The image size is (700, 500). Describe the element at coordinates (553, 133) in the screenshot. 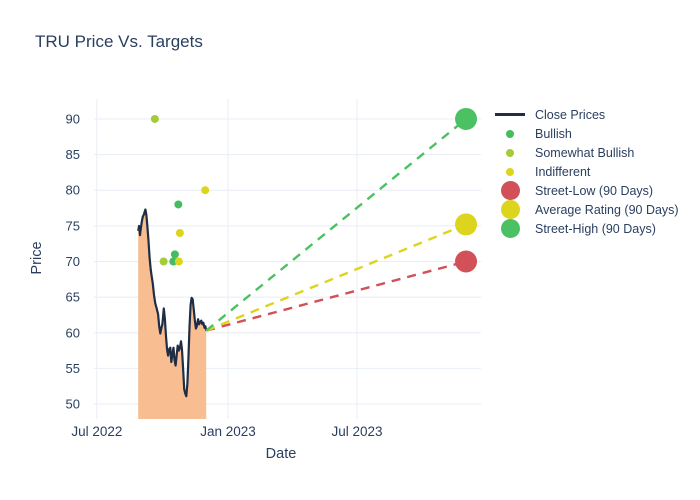

I see `legend-label: Bullish` at that location.